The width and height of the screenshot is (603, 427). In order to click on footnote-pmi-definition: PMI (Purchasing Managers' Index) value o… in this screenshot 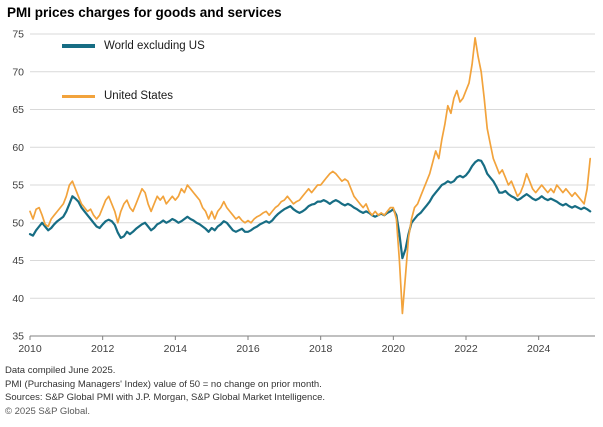, I will do `click(163, 384)`.